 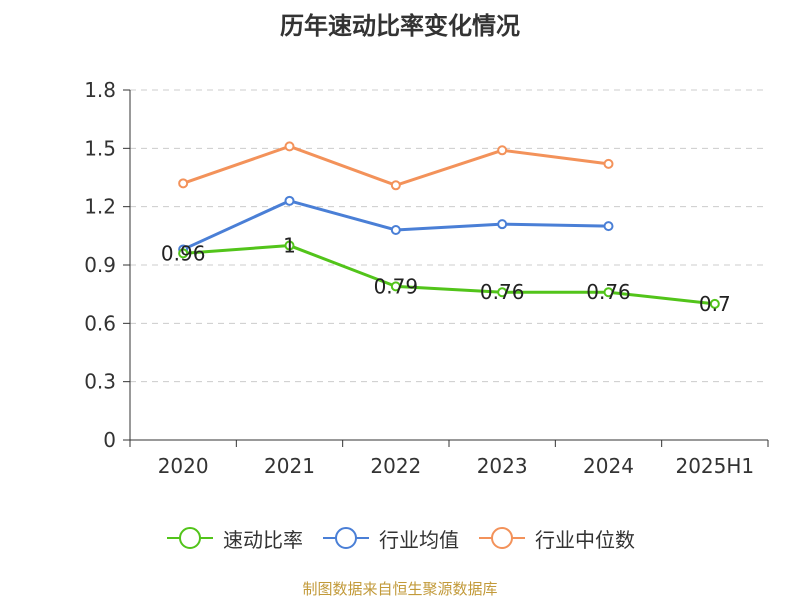 I want to click on x-tick-label: 2024, so click(x=608, y=466).